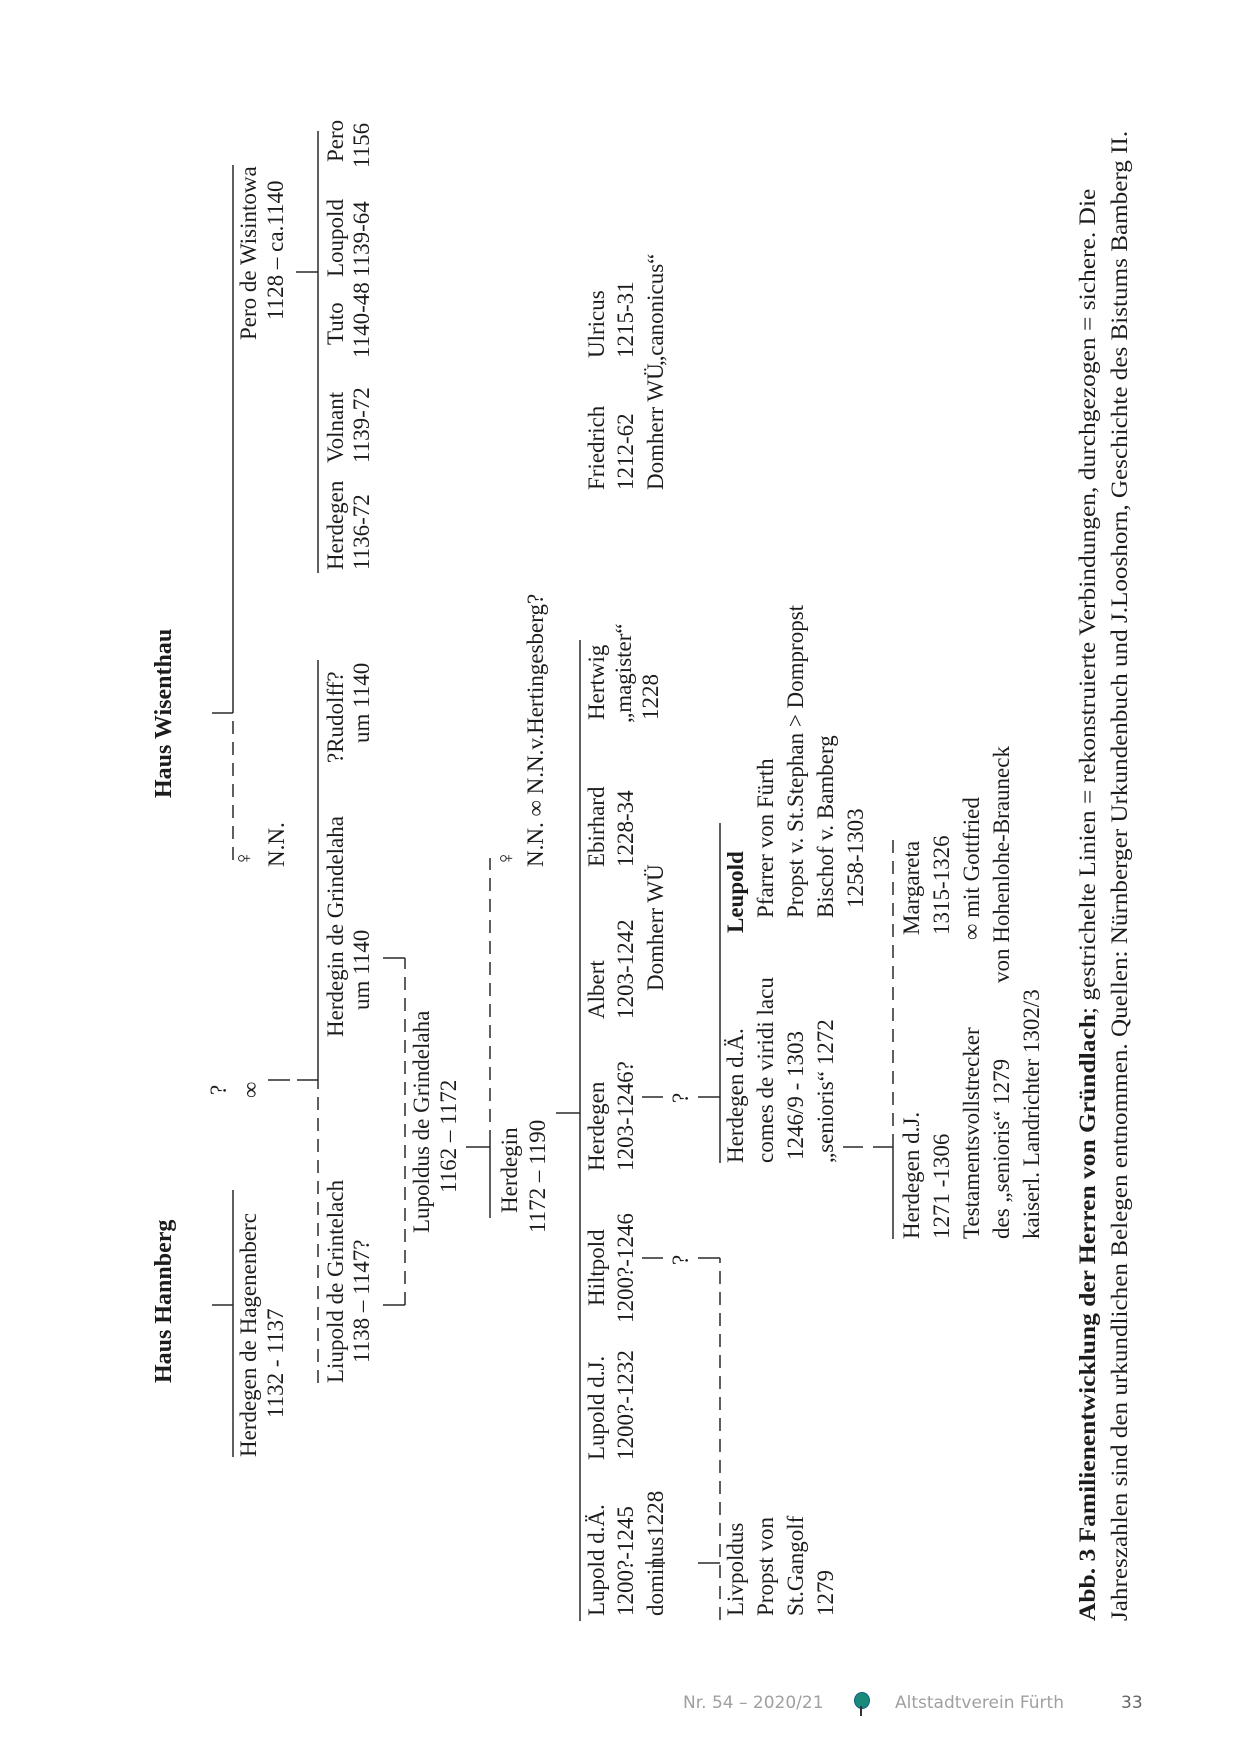 This screenshot has width=1239, height=1753. What do you see at coordinates (335, 140) in the screenshot?
I see `person-name: Pero` at bounding box center [335, 140].